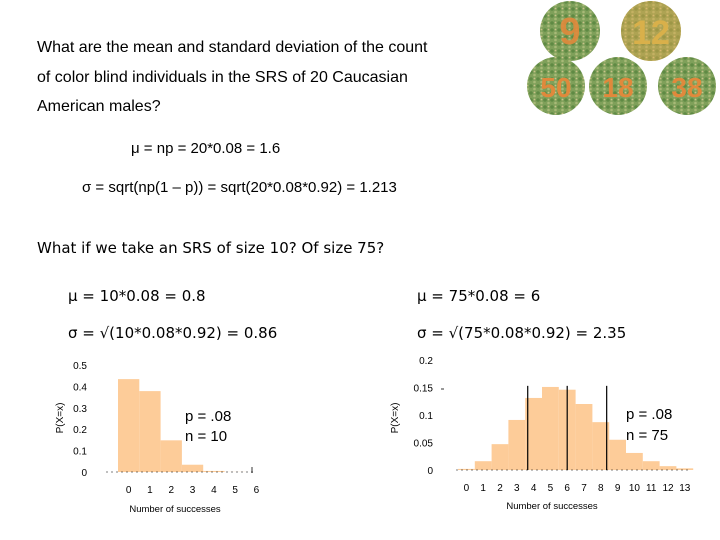  What do you see at coordinates (424, 444) in the screenshot?
I see `y-tick-label: 0.05` at bounding box center [424, 444].